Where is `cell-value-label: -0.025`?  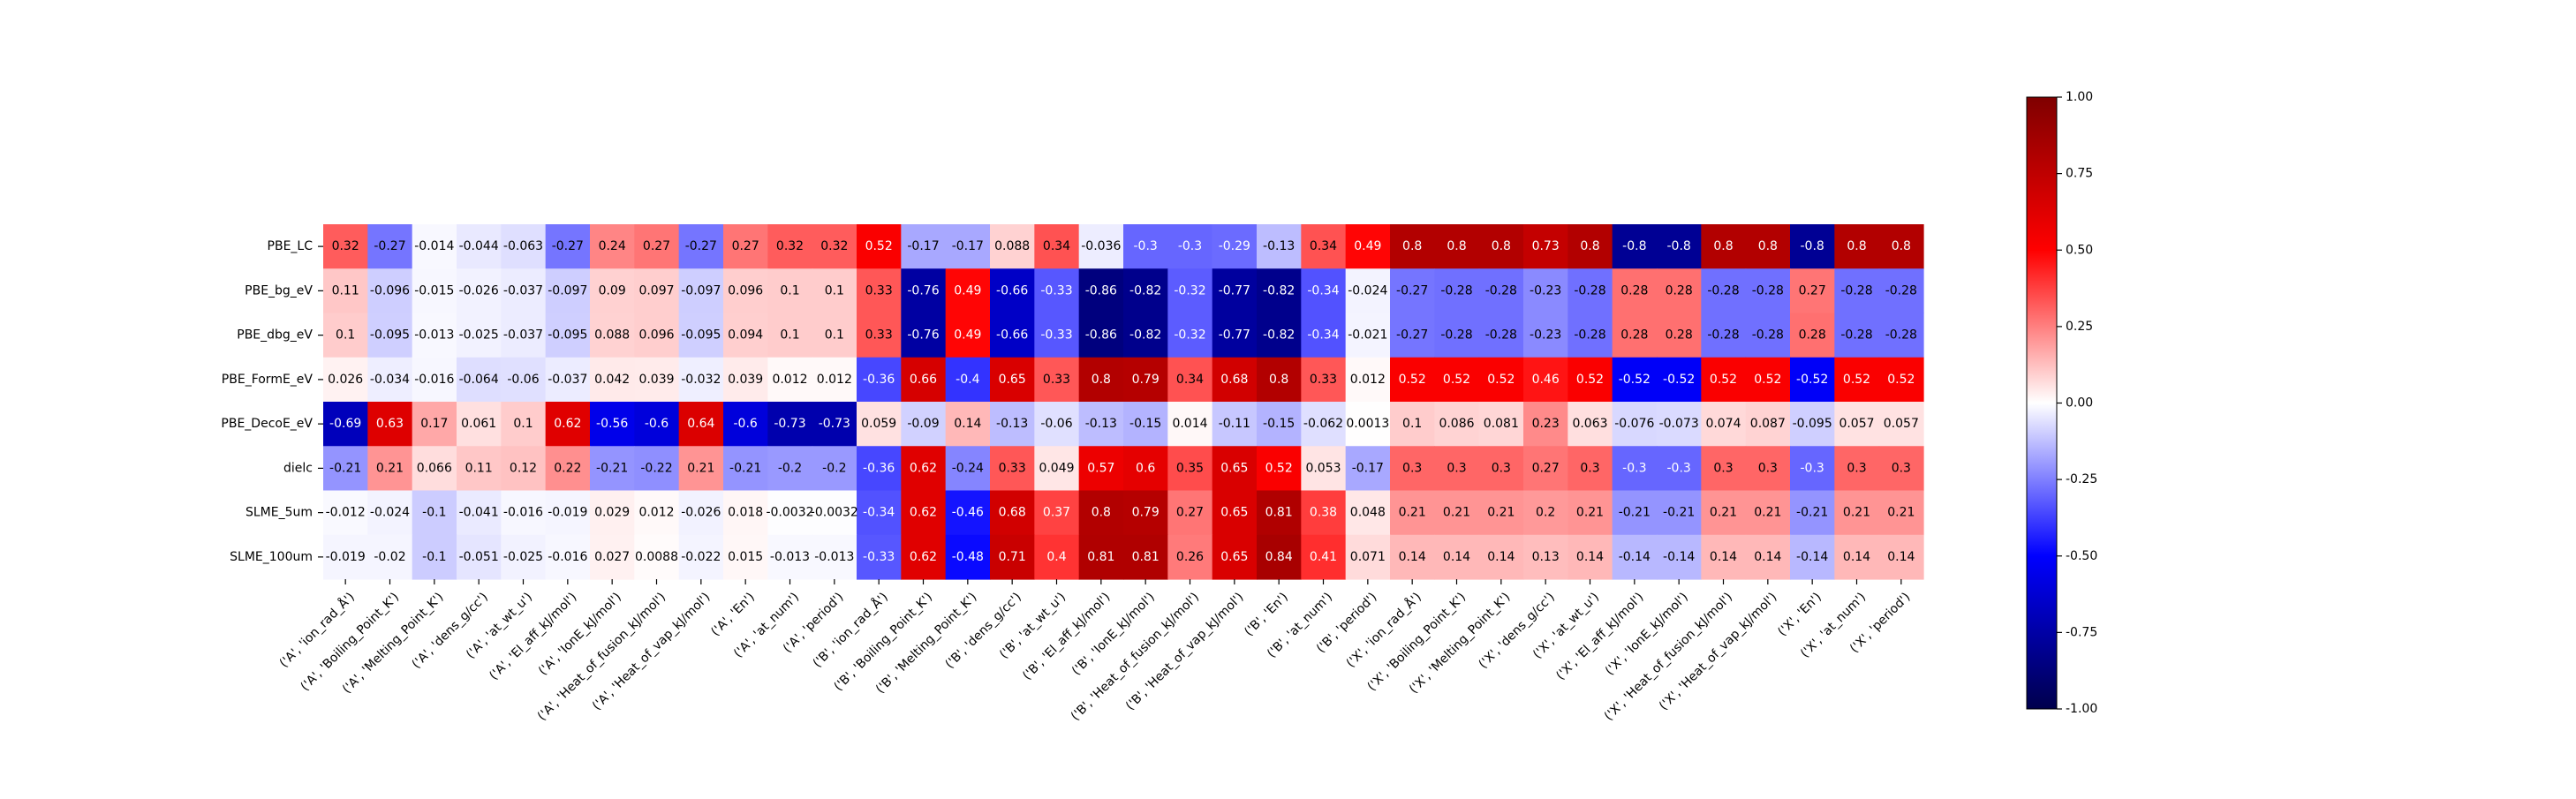
cell-value-label: -0.025 is located at coordinates (479, 335).